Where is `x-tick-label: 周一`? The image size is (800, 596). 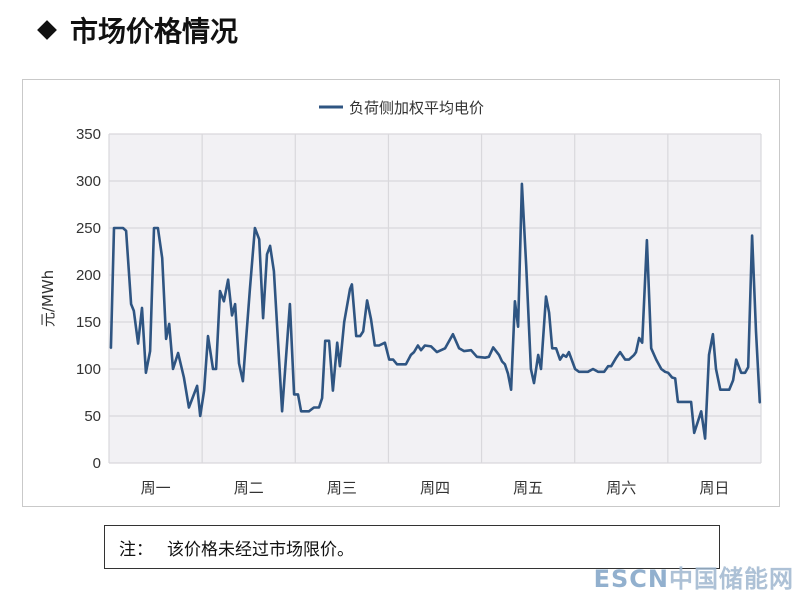
x-tick-label: 周一 is located at coordinates (156, 488).